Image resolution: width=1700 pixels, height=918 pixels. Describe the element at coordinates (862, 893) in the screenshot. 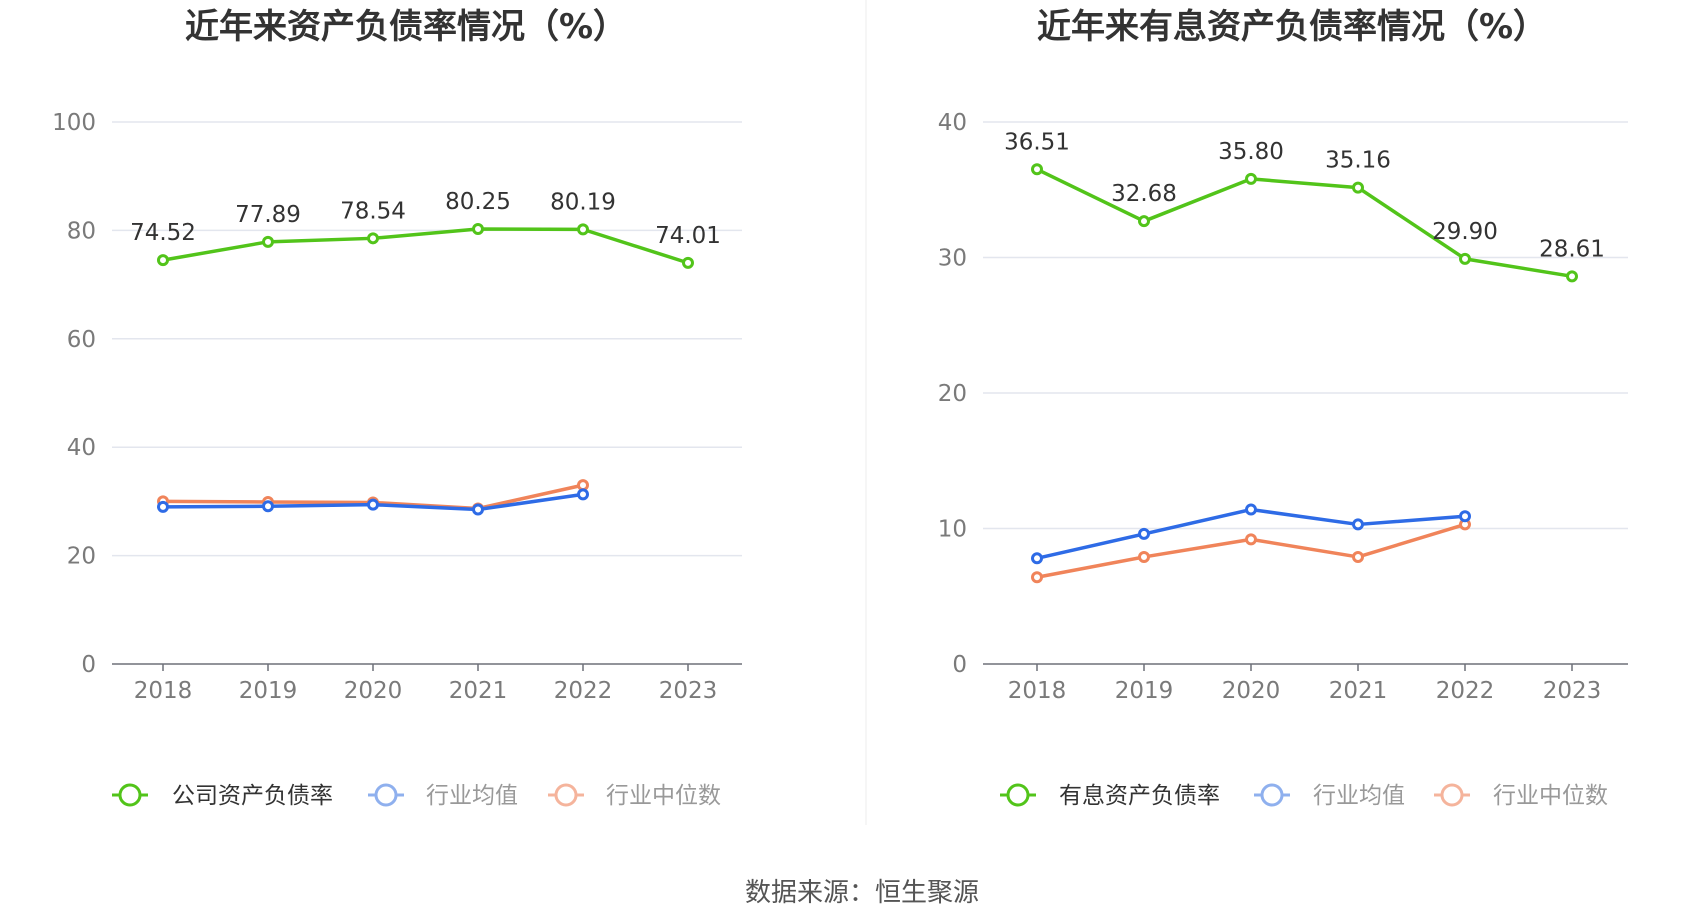

I see `data-source: 数据来源：恒生聚源` at that location.